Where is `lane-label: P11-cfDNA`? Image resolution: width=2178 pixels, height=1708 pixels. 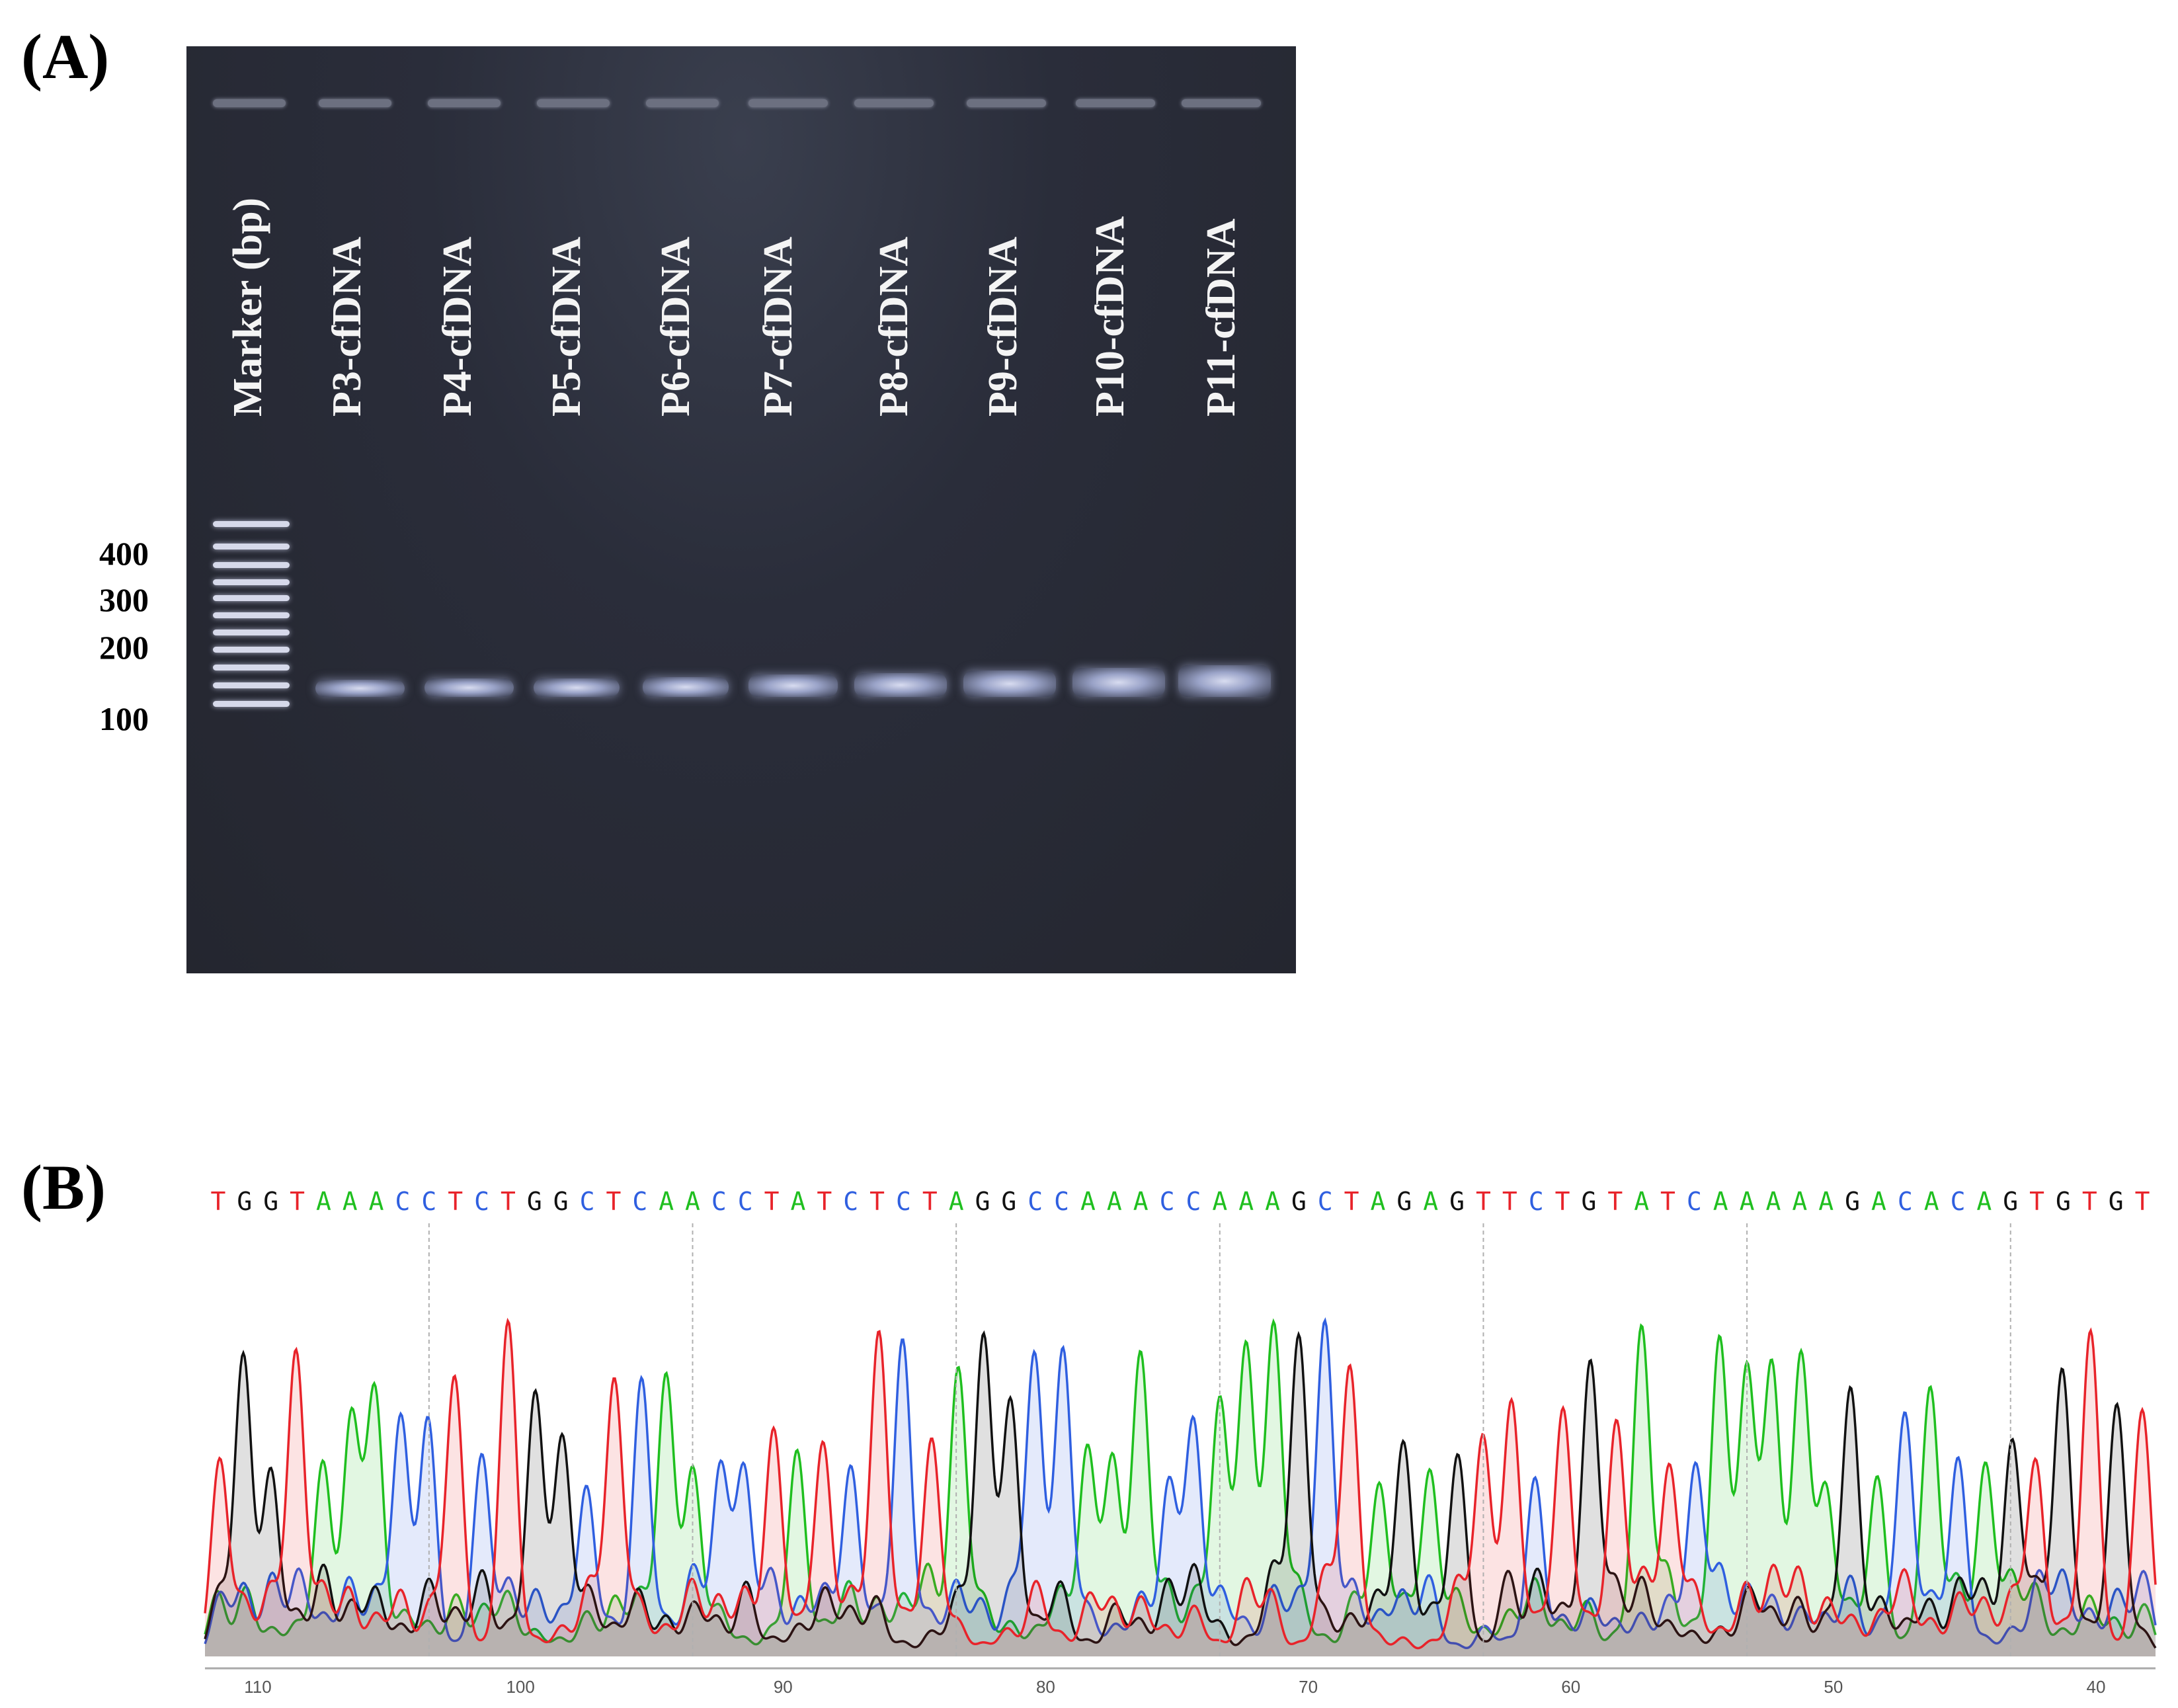 lane-label: P11-cfDNA is located at coordinates (1221, 317).